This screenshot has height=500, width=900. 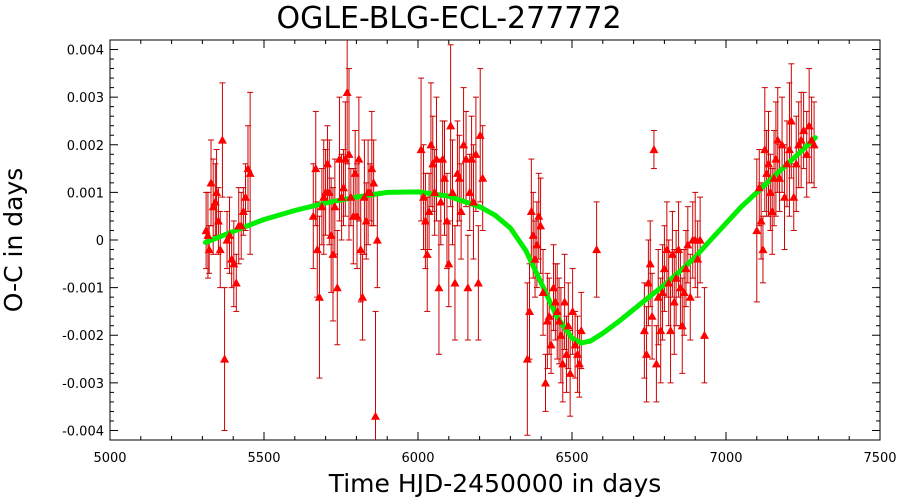 I want to click on y-tick-label: 0.004, so click(x=85, y=51).